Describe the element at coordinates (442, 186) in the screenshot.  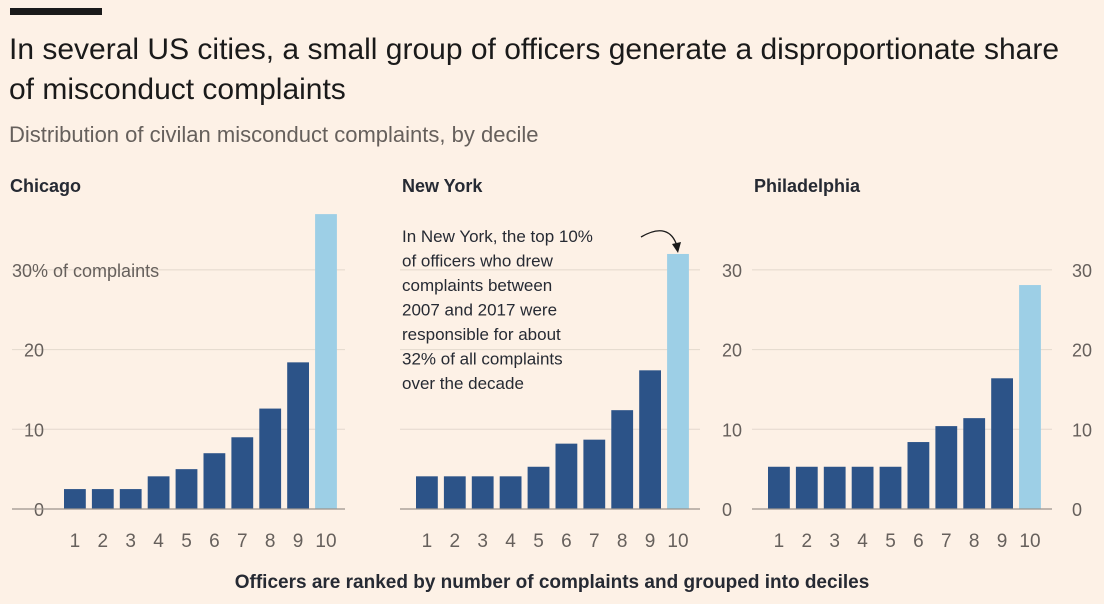
I see `panel-title: New York` at that location.